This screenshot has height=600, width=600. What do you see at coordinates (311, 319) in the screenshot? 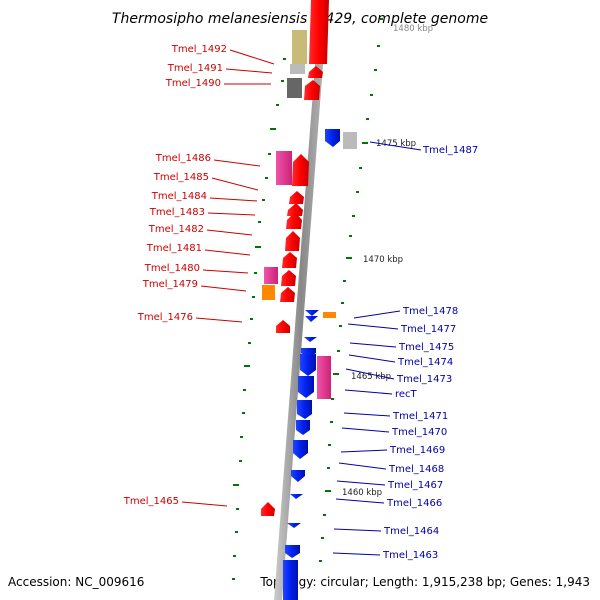
I see `gene-arrow-1478b` at bounding box center [311, 319].